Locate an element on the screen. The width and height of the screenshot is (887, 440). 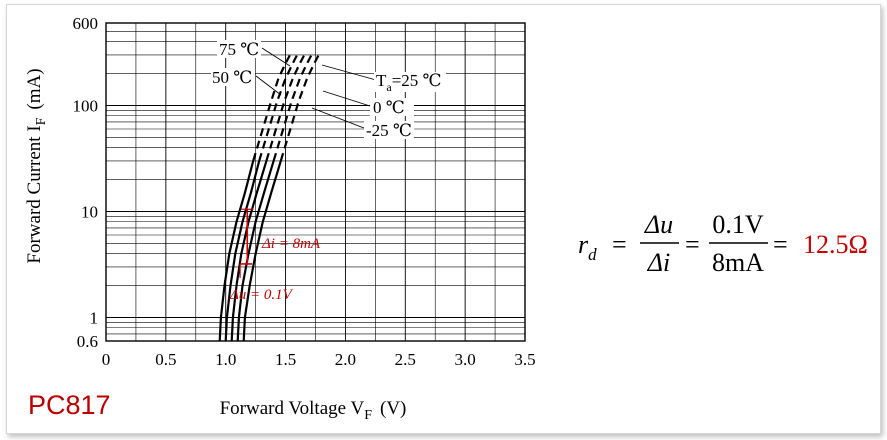
formula-eq-3: = is located at coordinates (780, 244).